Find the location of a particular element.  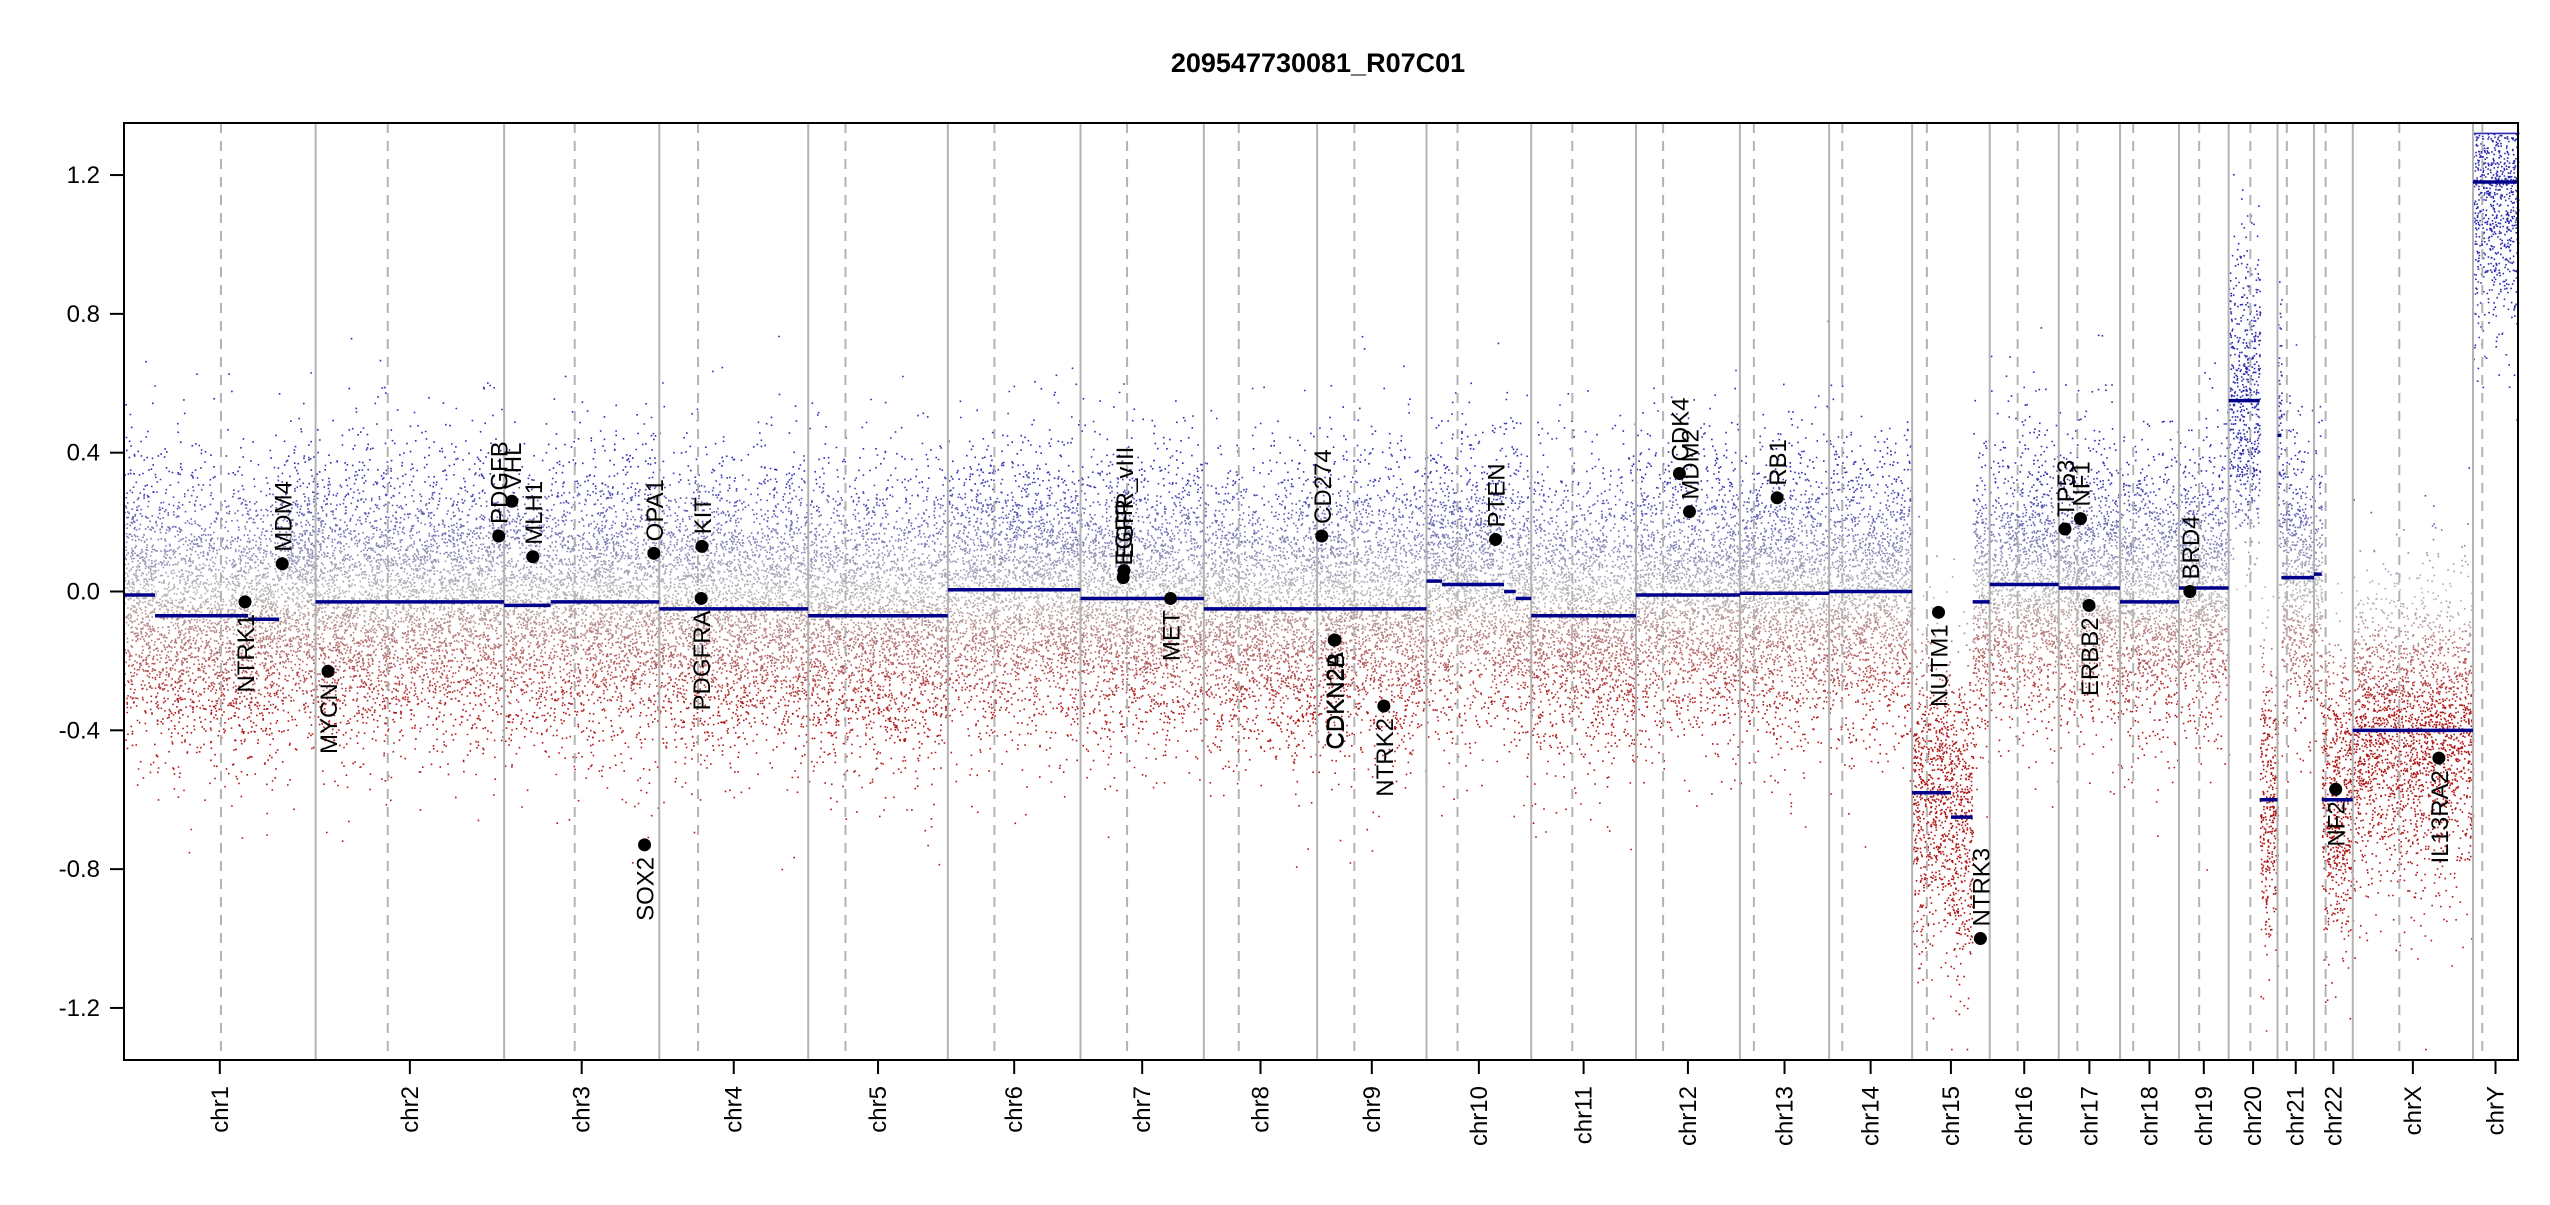

x-tick-label-chr5: chr5 is located at coordinates (878, 1109).